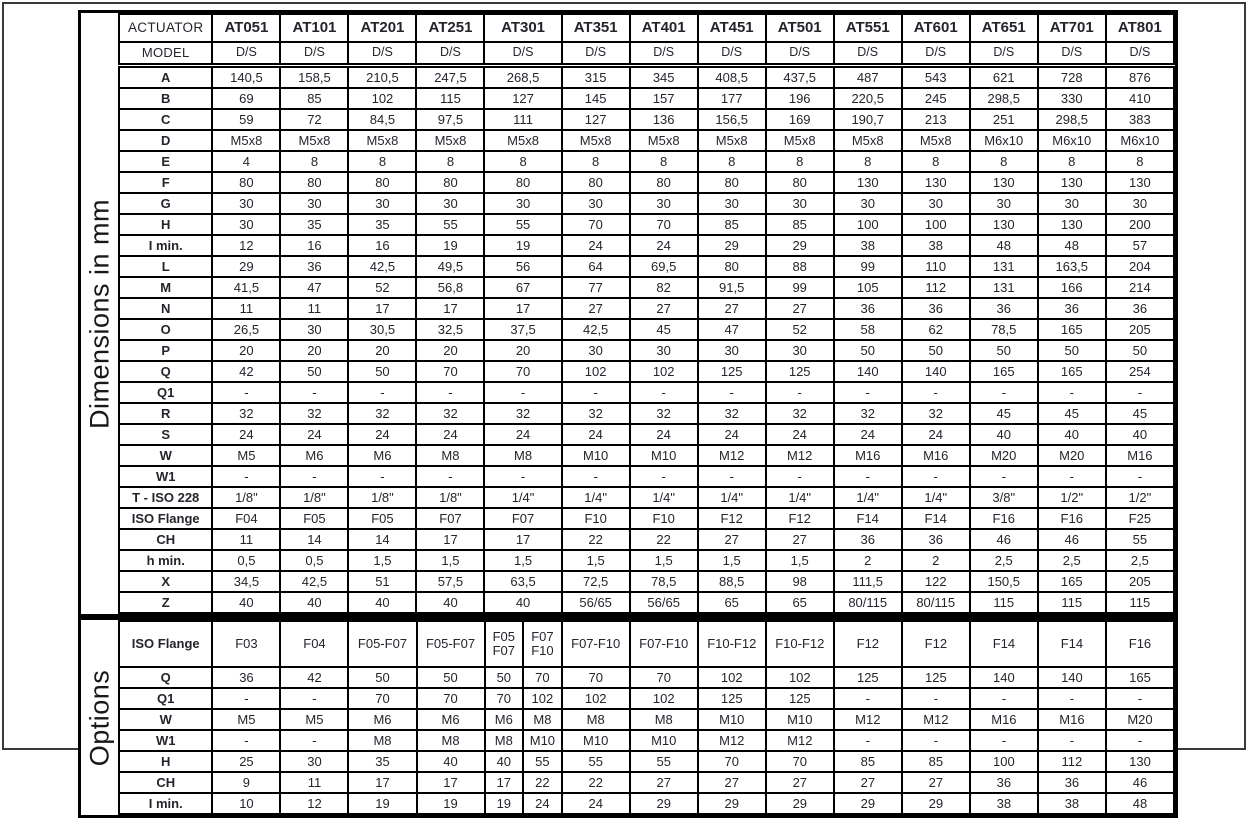  I want to click on value-cell: 220,5, so click(867, 98).